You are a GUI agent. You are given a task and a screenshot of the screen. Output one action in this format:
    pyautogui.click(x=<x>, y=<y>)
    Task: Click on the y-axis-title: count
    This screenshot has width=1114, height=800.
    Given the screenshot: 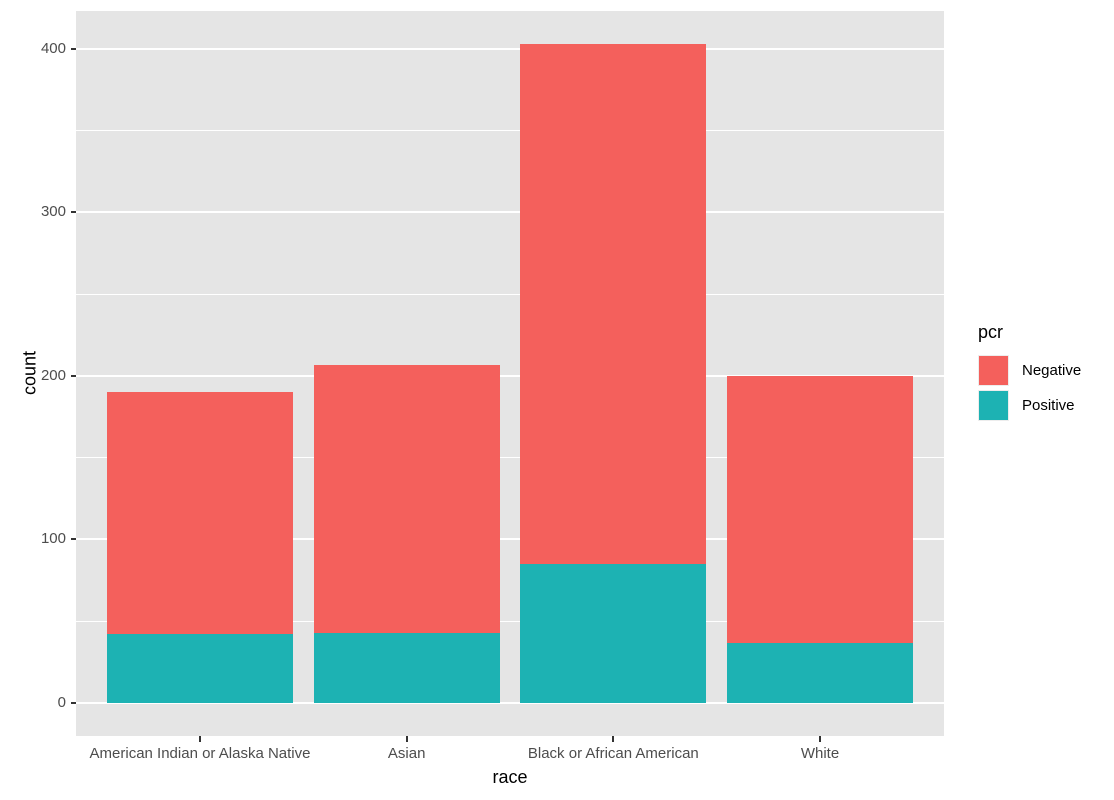 What is the action you would take?
    pyautogui.click(x=29, y=373)
    